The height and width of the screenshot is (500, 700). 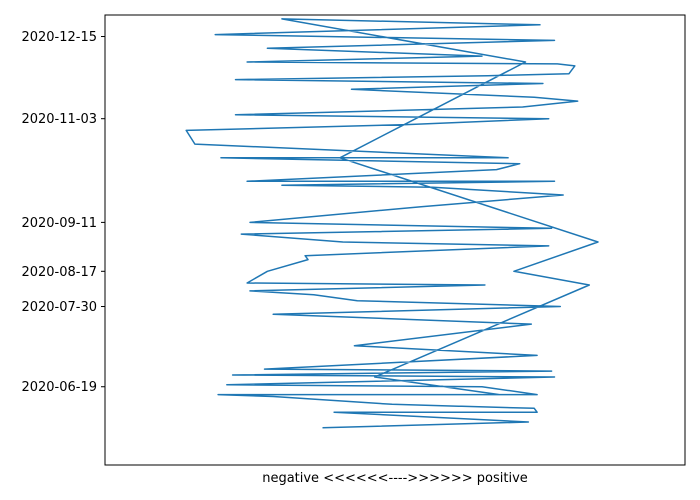 What do you see at coordinates (395, 478) in the screenshot?
I see `x-axis-label: negative <<<<<<---->>>>>> positive` at bounding box center [395, 478].